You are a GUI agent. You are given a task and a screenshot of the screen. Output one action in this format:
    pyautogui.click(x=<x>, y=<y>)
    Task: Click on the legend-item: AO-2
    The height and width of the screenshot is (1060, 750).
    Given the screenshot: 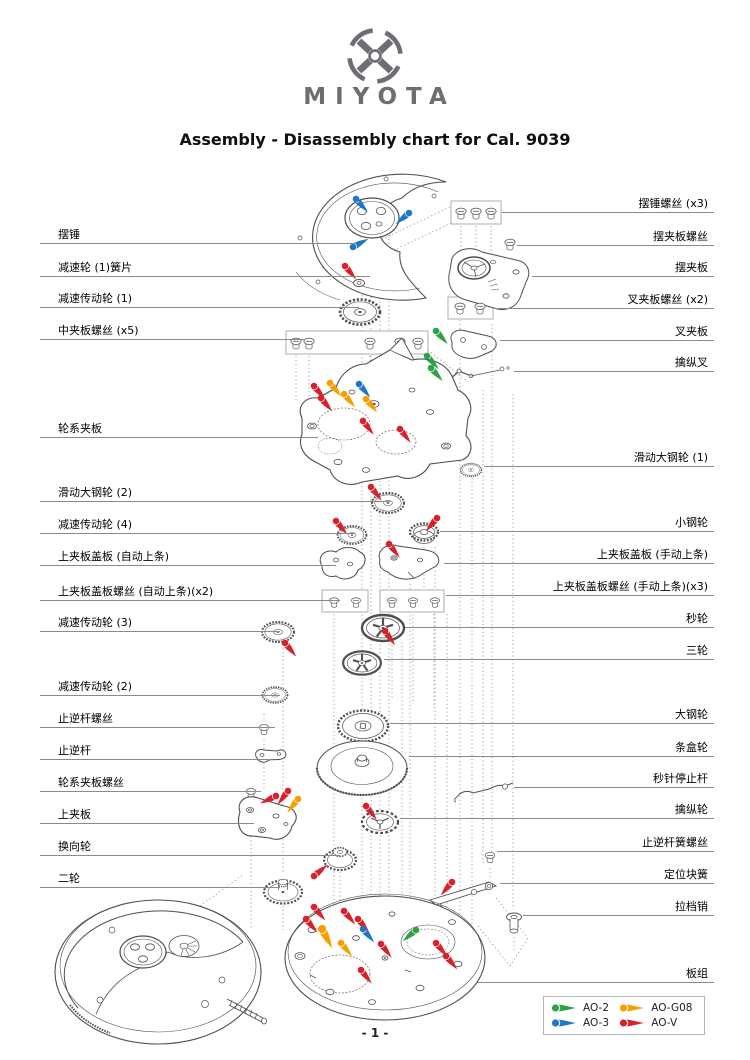 What is the action you would take?
    pyautogui.click(x=582, y=1008)
    